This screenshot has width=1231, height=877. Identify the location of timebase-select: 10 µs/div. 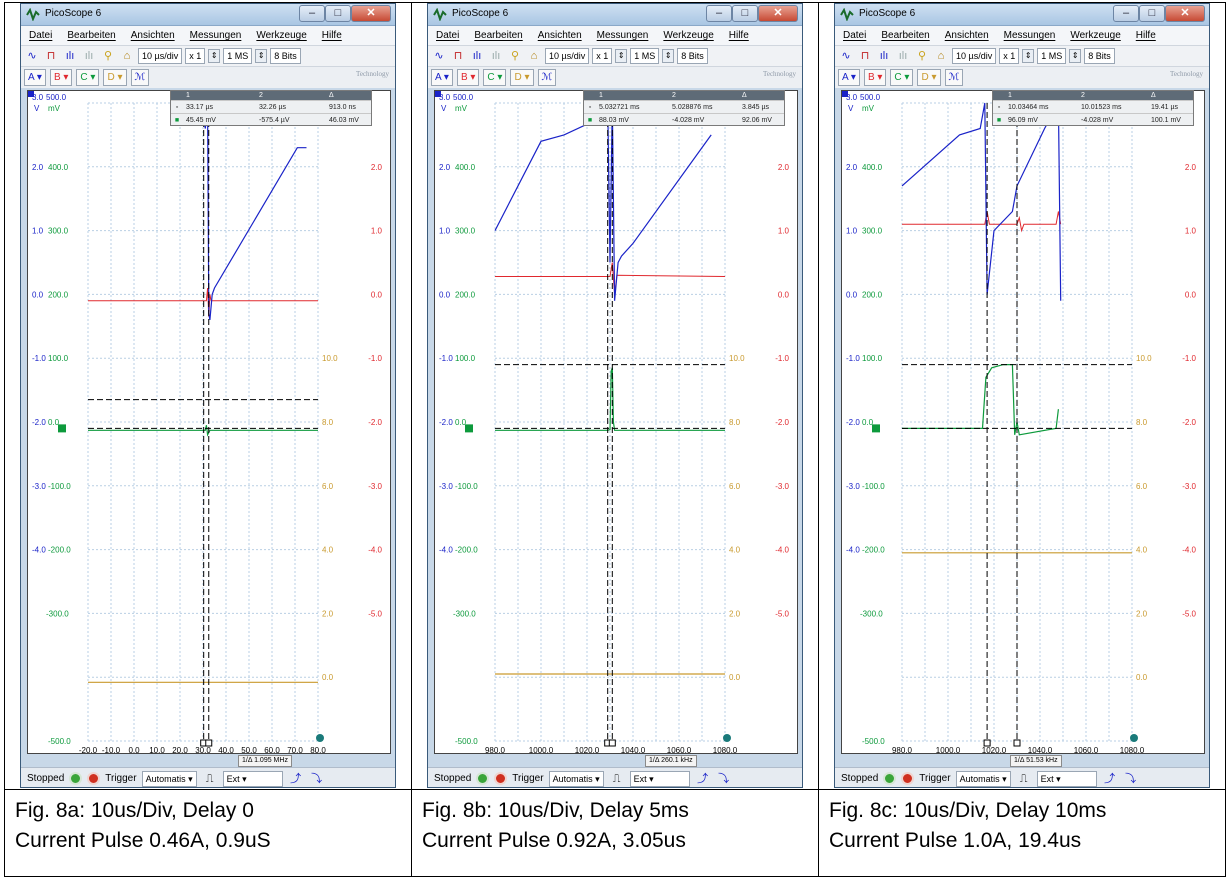
(160, 56).